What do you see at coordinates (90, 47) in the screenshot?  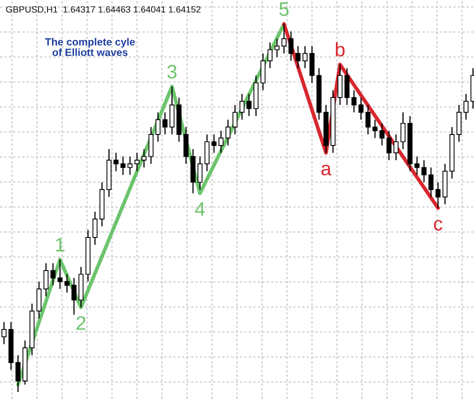 I see `annotation: The complete cyle of Elliott waves` at bounding box center [90, 47].